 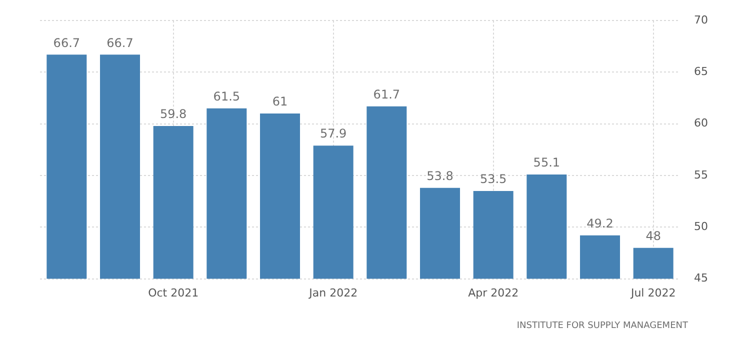 What do you see at coordinates (386, 94) in the screenshot?
I see `data-label: 61.7` at bounding box center [386, 94].